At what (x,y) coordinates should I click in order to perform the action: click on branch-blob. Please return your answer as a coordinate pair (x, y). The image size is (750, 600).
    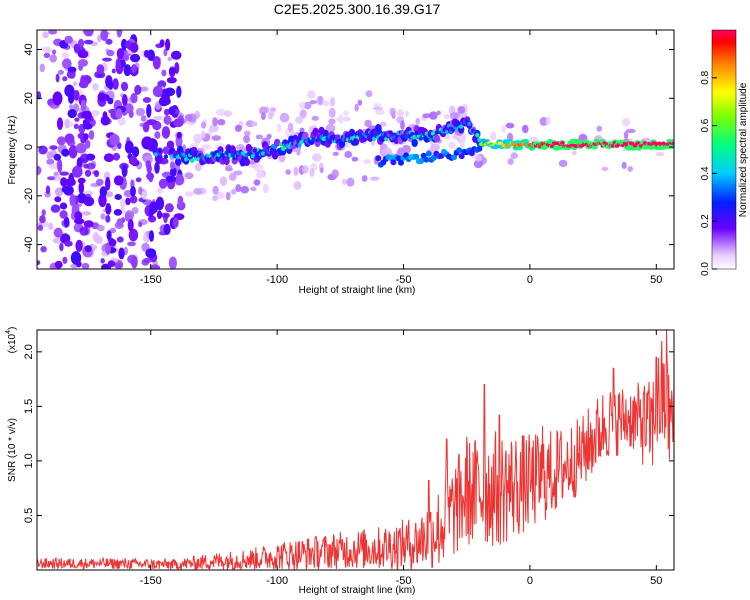
    Looking at the image, I should click on (459, 150).